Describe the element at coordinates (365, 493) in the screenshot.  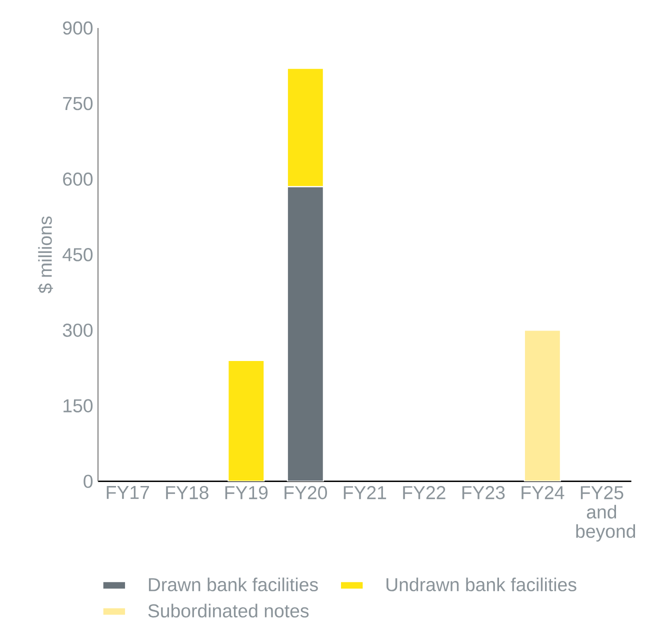
I see `x-tick-label: FY21` at that location.